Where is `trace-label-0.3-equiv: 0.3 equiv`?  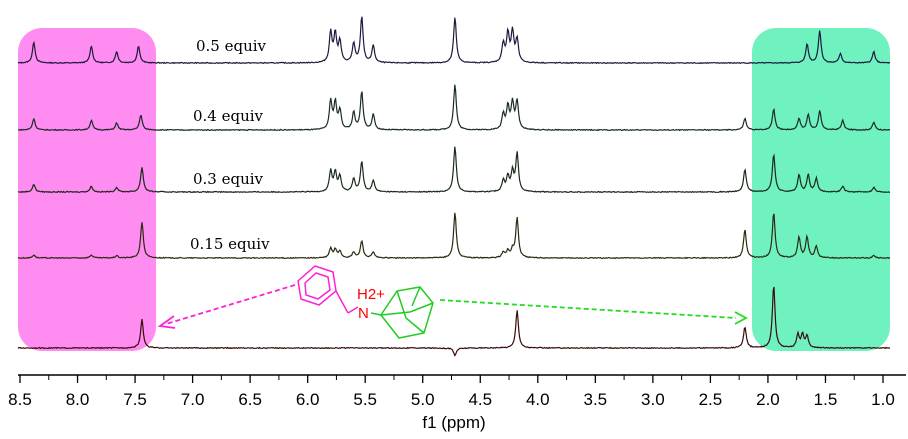 trace-label-0.3-equiv: 0.3 equiv is located at coordinates (228, 179).